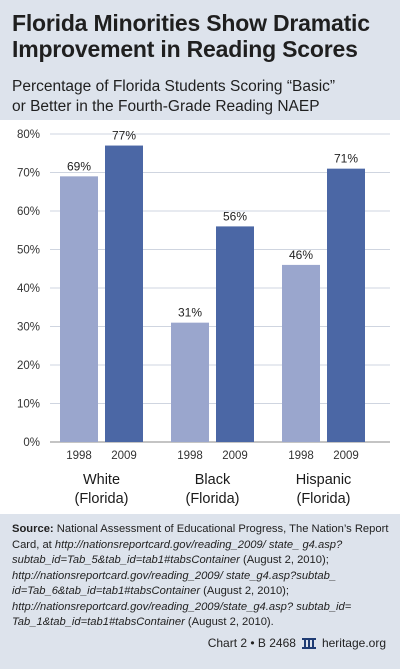  Describe the element at coordinates (324, 480) in the screenshot. I see `x-category-label: Hispanic` at that location.